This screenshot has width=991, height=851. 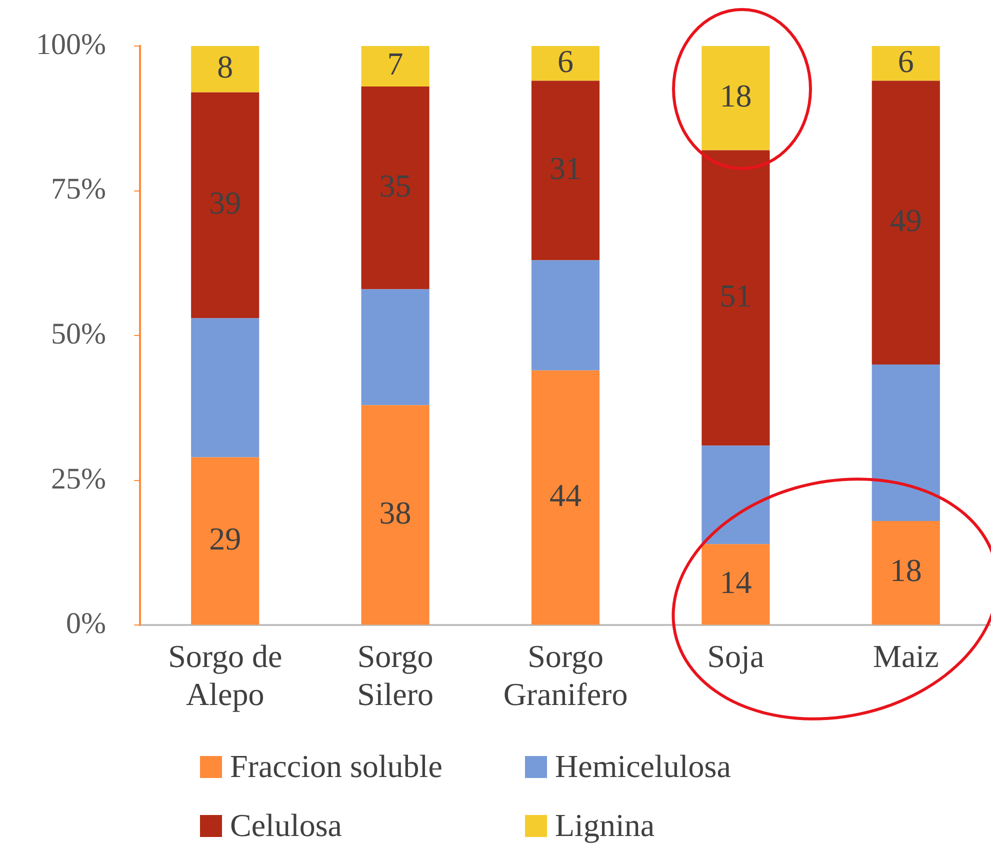 I want to click on x-tick-label: Soja, so click(x=735, y=656).